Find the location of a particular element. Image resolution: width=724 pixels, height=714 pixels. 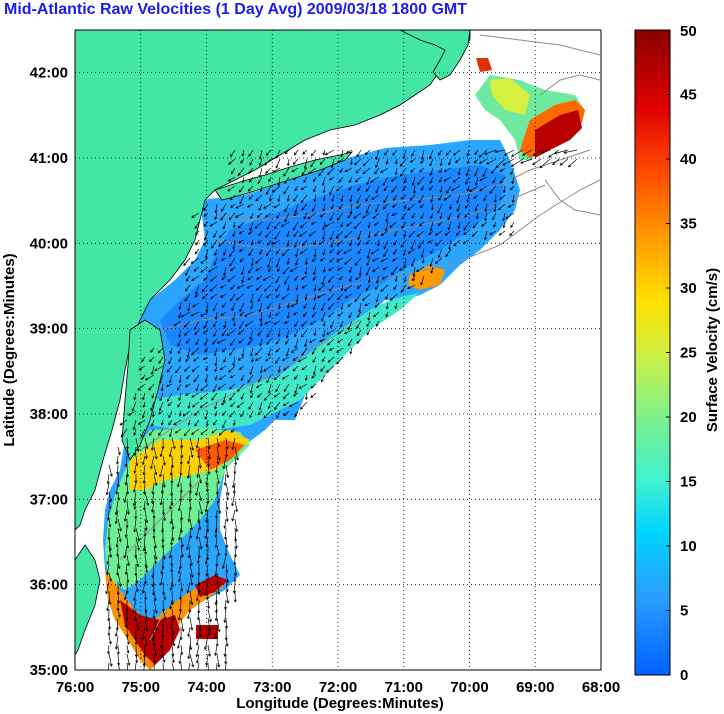

colorbar-tick-label: 0 is located at coordinates (684, 675).